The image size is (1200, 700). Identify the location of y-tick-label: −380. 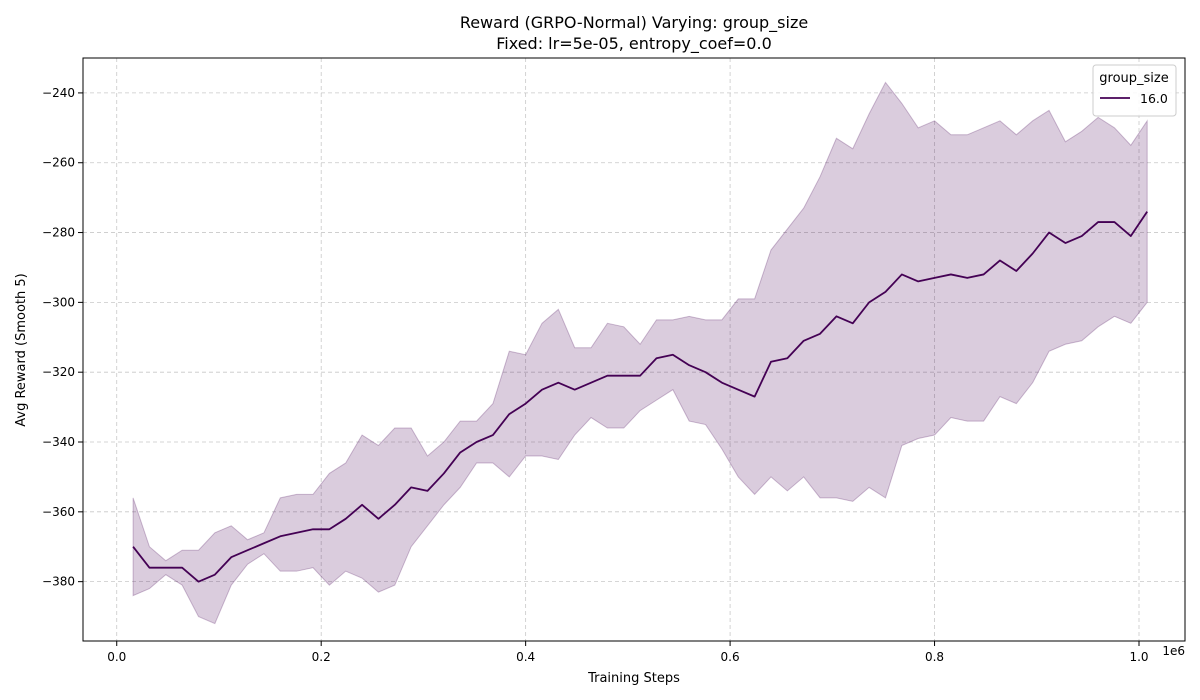
(58, 582).